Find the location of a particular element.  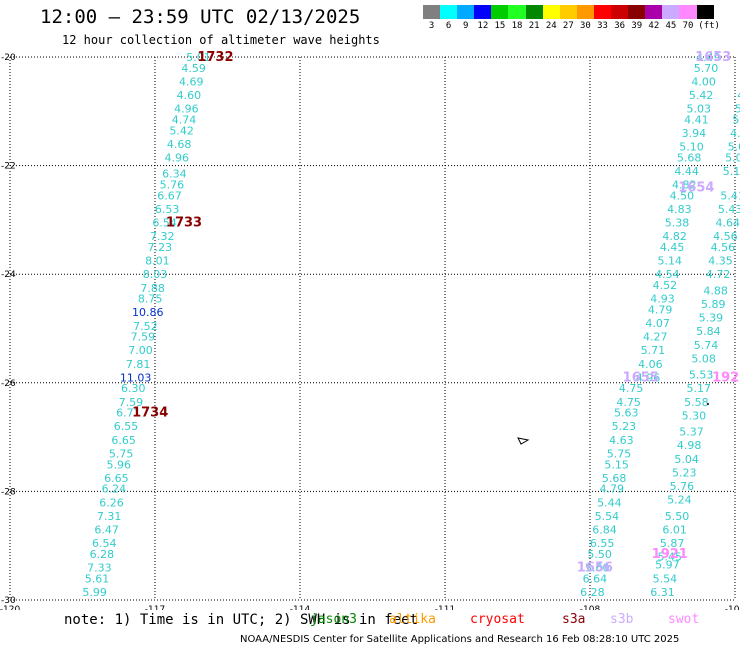

colorbar-label: 36 is located at coordinates (620, 26).